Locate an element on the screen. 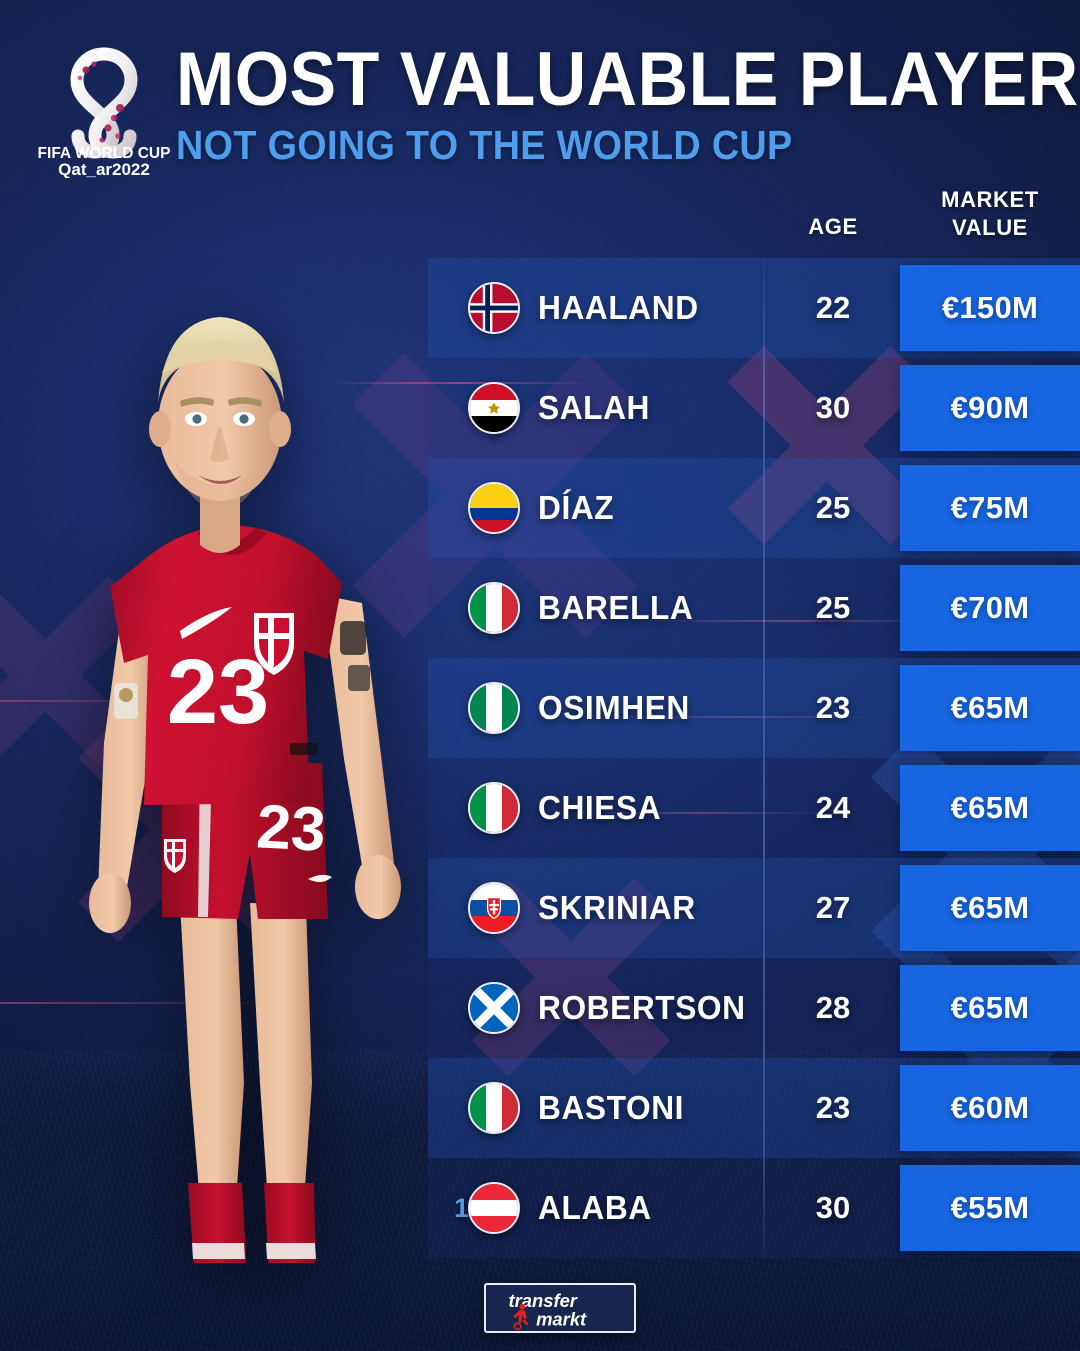  market-value-text: €75M is located at coordinates (990, 507).